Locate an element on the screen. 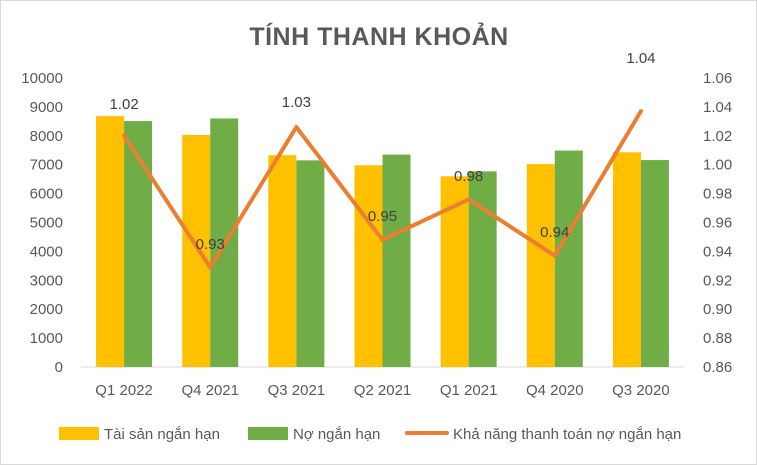 Image resolution: width=757 pixels, height=465 pixels. left-axis-tick: 4000 is located at coordinates (46, 251).